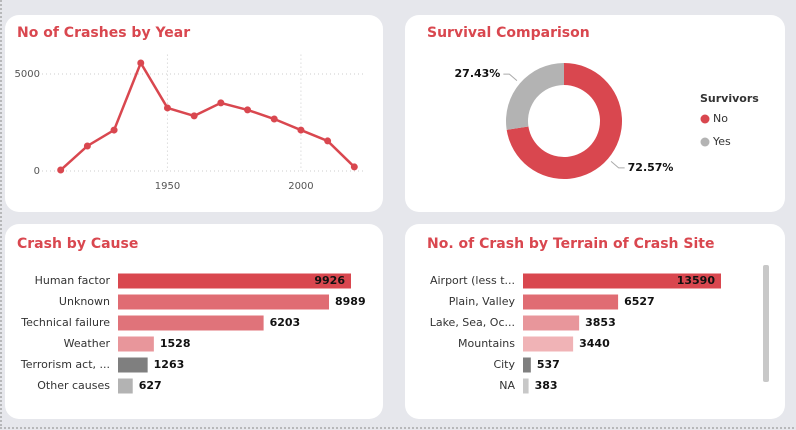  I want to click on data-label: 27.43%, so click(478, 73).